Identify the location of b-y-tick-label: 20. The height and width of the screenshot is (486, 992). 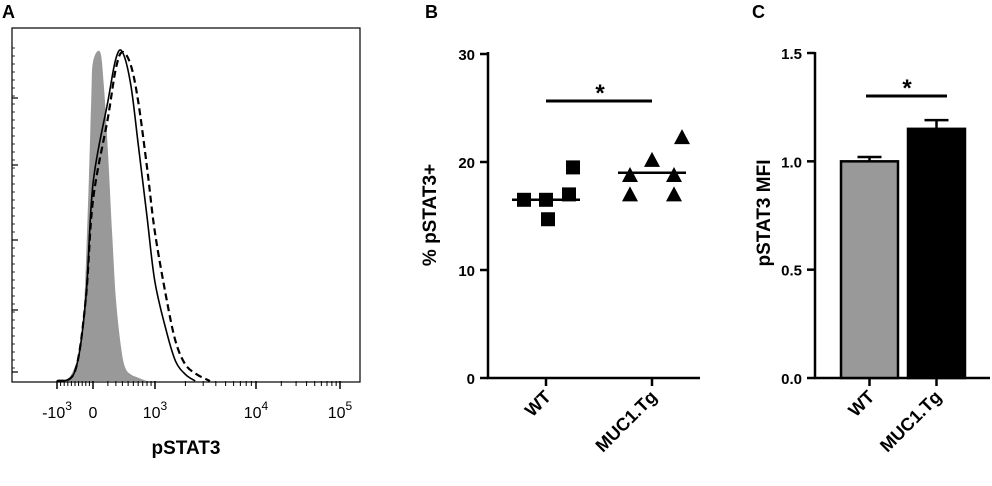
(466, 163).